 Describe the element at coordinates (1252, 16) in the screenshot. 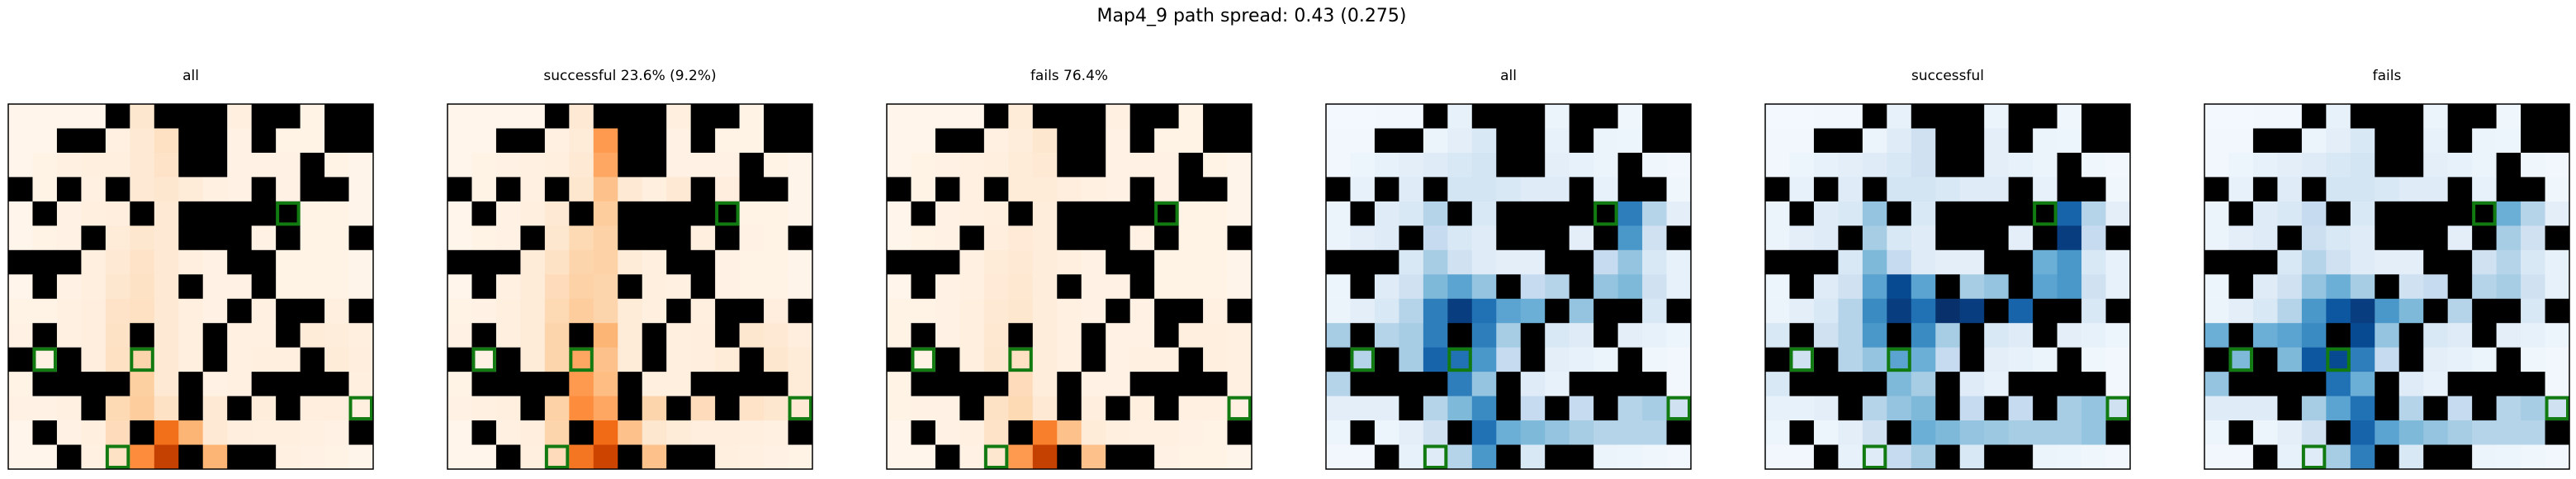

I see `figure-title: Map4_9 path spread: 0.43 (0.275)` at that location.